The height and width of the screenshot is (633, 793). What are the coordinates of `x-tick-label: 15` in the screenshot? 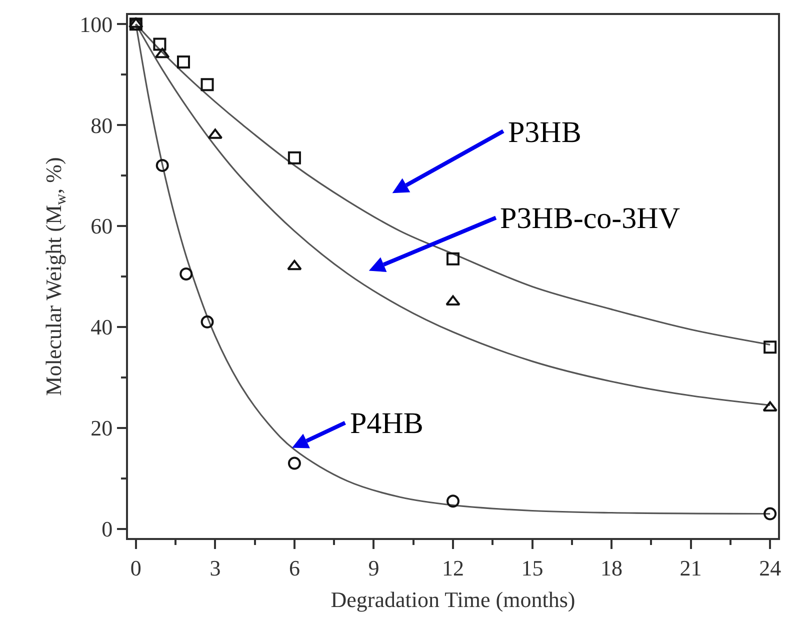 It's located at (532, 567).